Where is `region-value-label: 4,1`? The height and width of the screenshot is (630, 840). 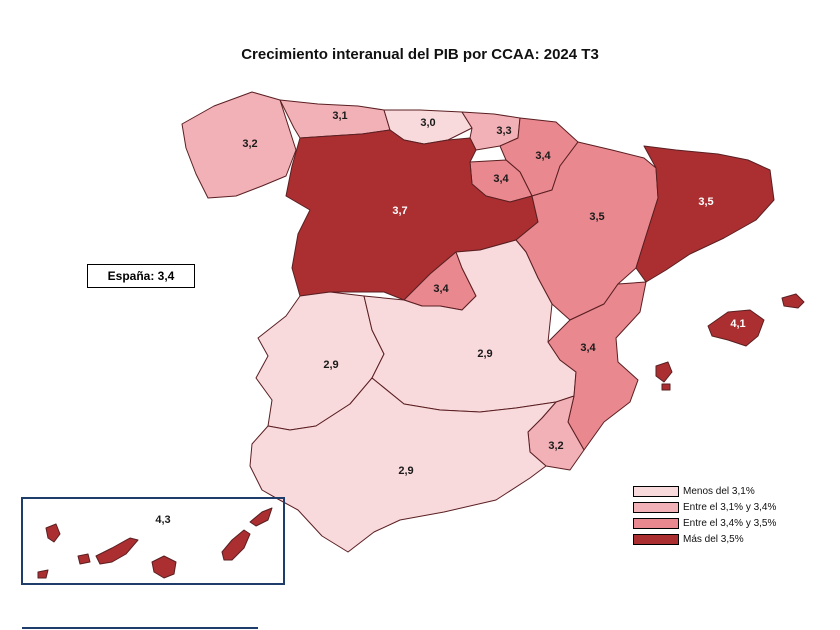
region-value-label: 4,1 is located at coordinates (737, 324).